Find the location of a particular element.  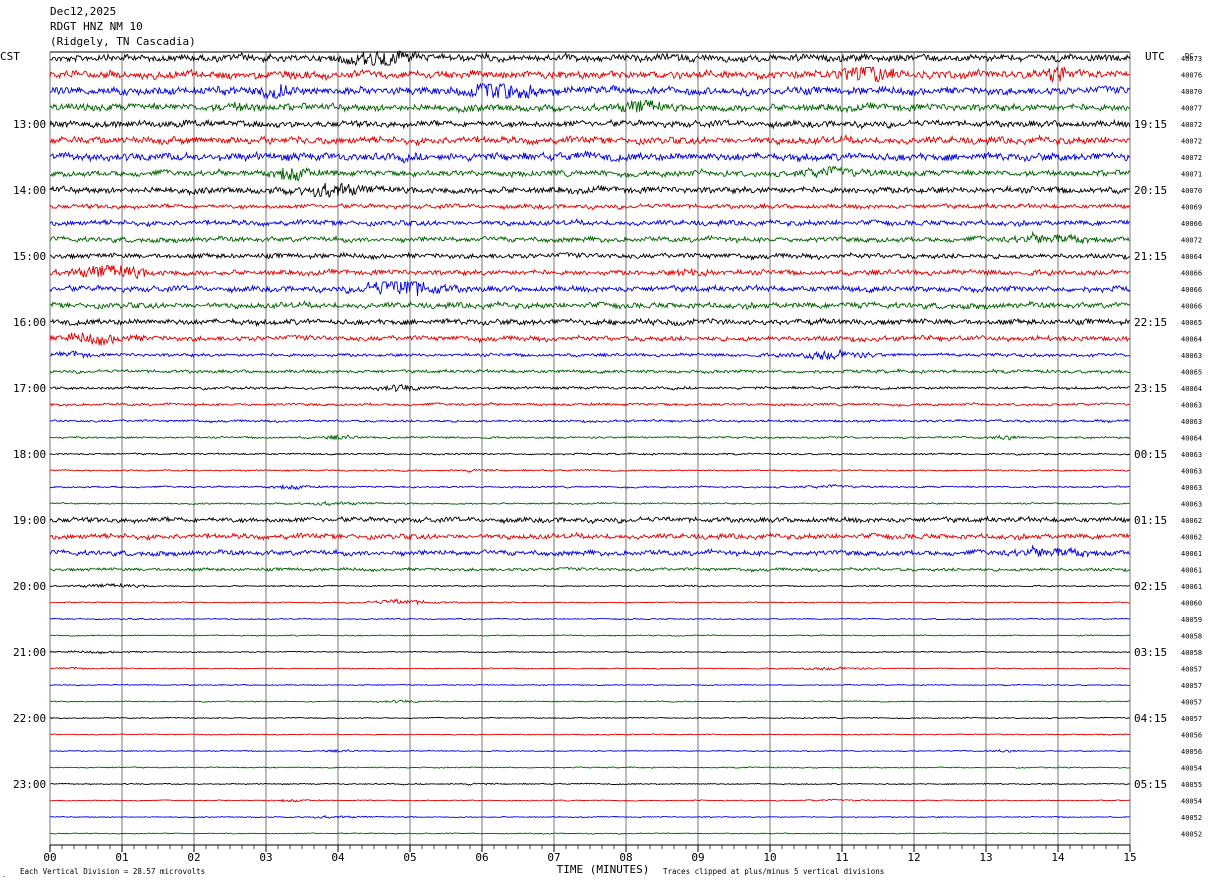

header-station: RDGT HNZ NM 10 is located at coordinates (96, 26).